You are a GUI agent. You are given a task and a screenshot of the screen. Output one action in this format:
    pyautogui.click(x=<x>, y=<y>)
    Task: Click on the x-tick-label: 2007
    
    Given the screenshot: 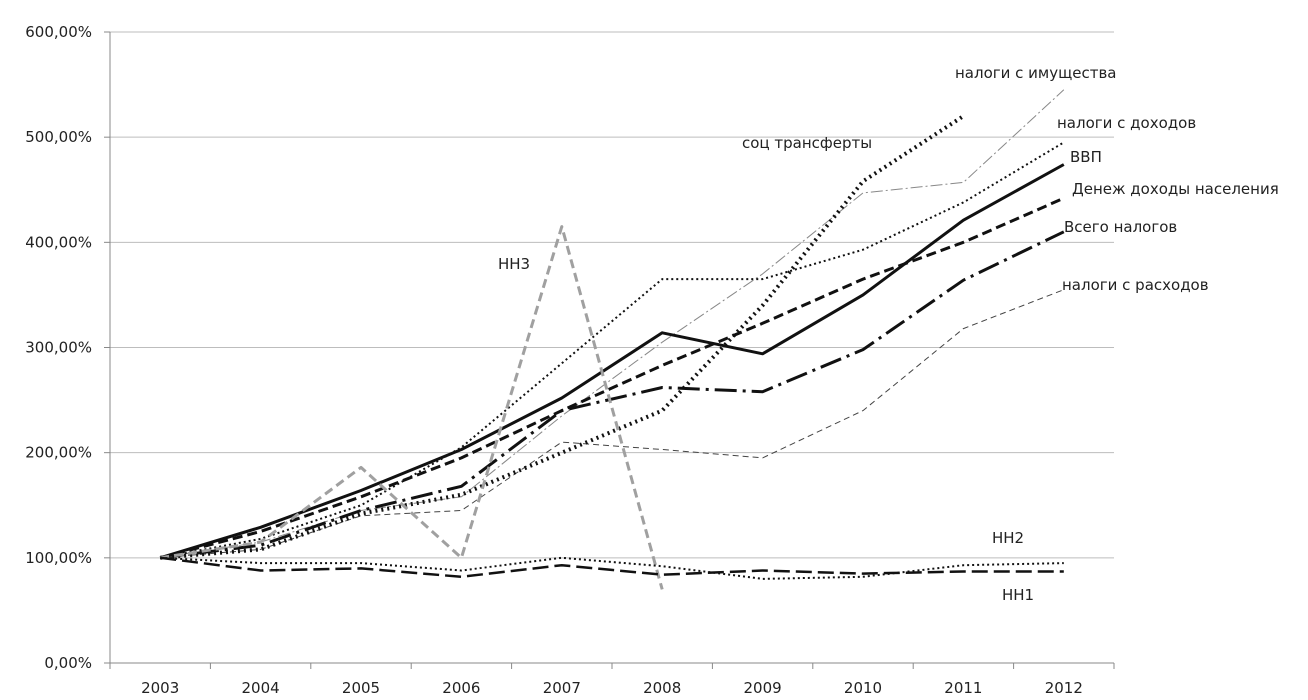 What is the action you would take?
    pyautogui.click(x=562, y=688)
    